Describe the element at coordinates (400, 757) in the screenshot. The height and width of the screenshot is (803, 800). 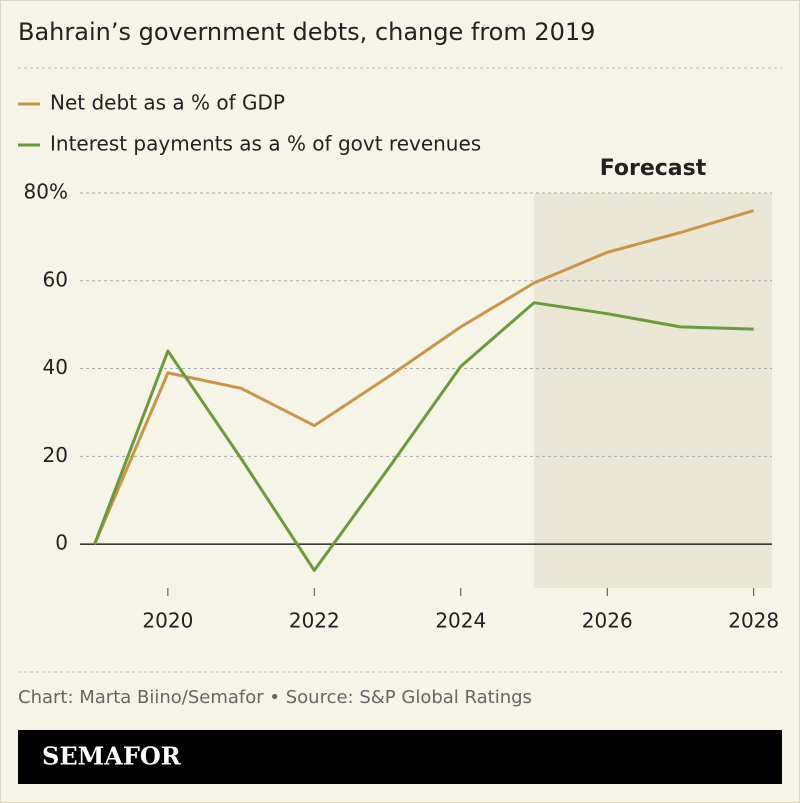
I see `brand-bar` at that location.